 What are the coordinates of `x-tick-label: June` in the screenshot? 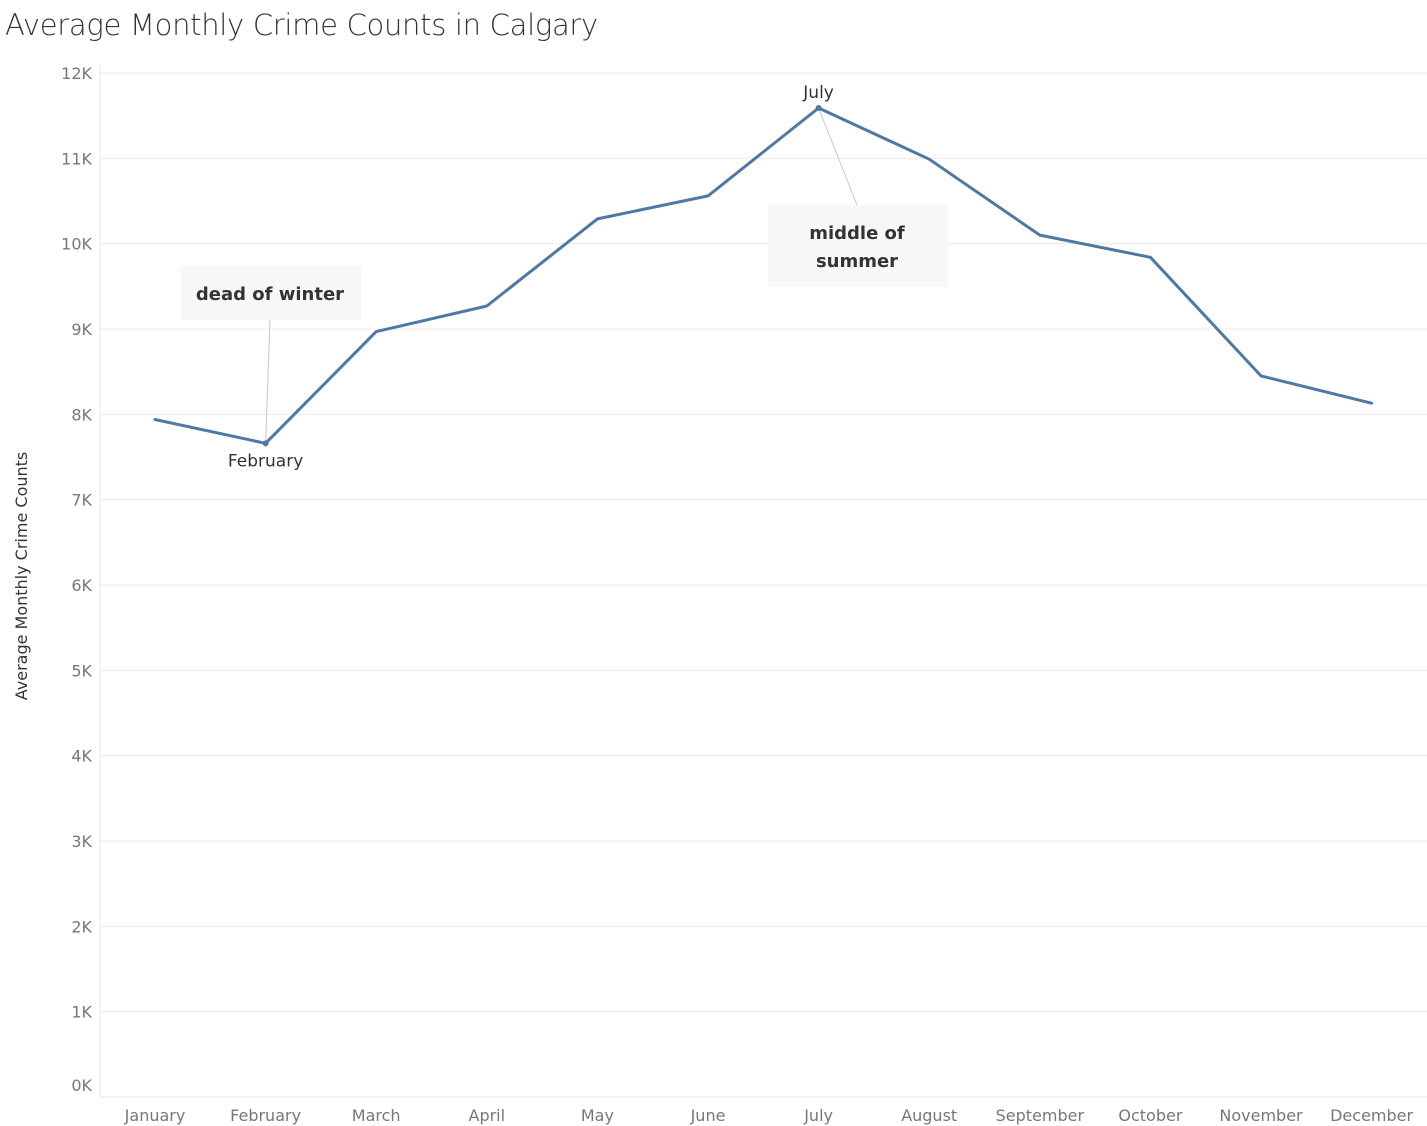 It's located at (708, 1115).